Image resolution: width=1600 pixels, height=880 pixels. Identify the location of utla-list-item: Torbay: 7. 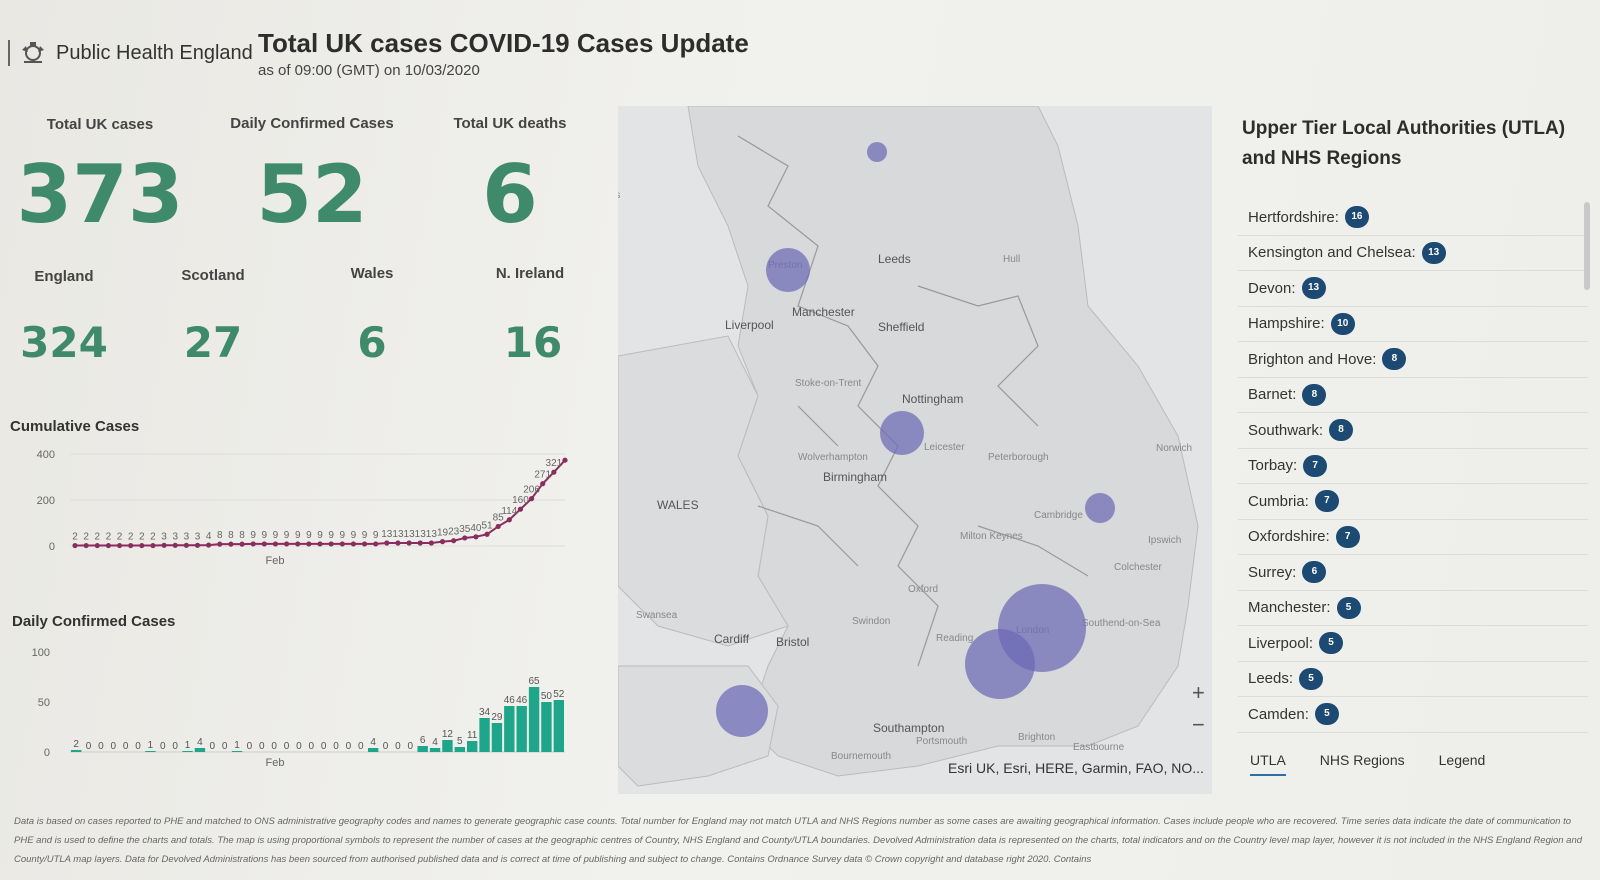
(1413, 466).